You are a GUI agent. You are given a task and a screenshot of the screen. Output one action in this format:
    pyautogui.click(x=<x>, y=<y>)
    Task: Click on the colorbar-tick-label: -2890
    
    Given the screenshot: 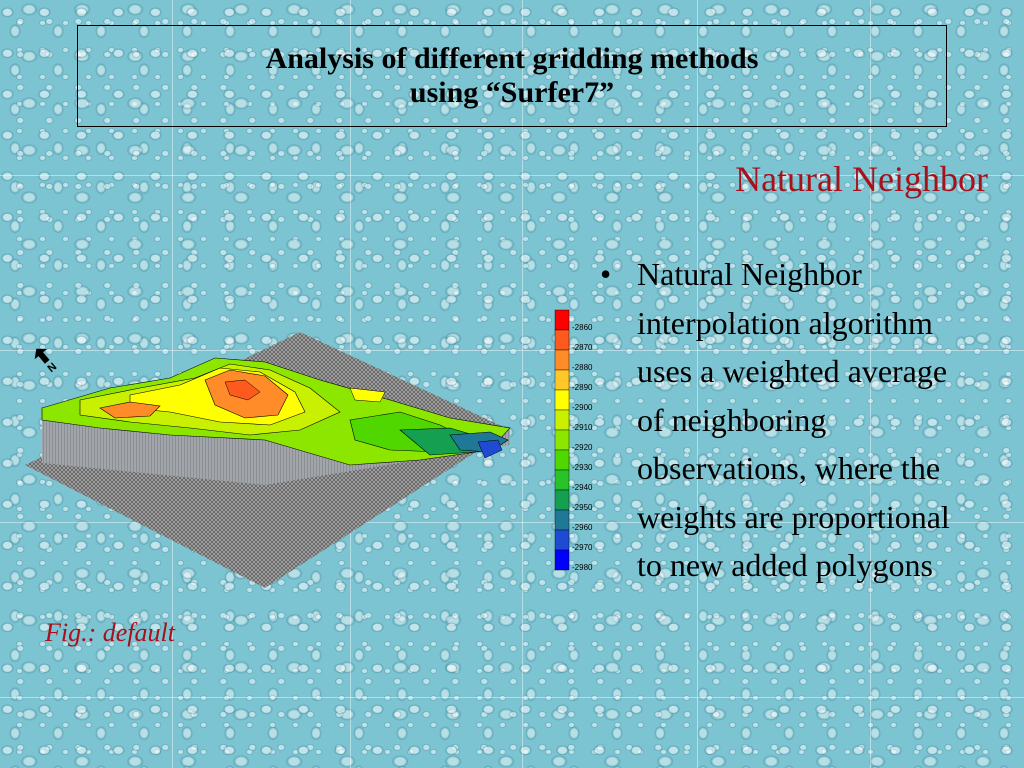 What is the action you would take?
    pyautogui.click(x=582, y=387)
    